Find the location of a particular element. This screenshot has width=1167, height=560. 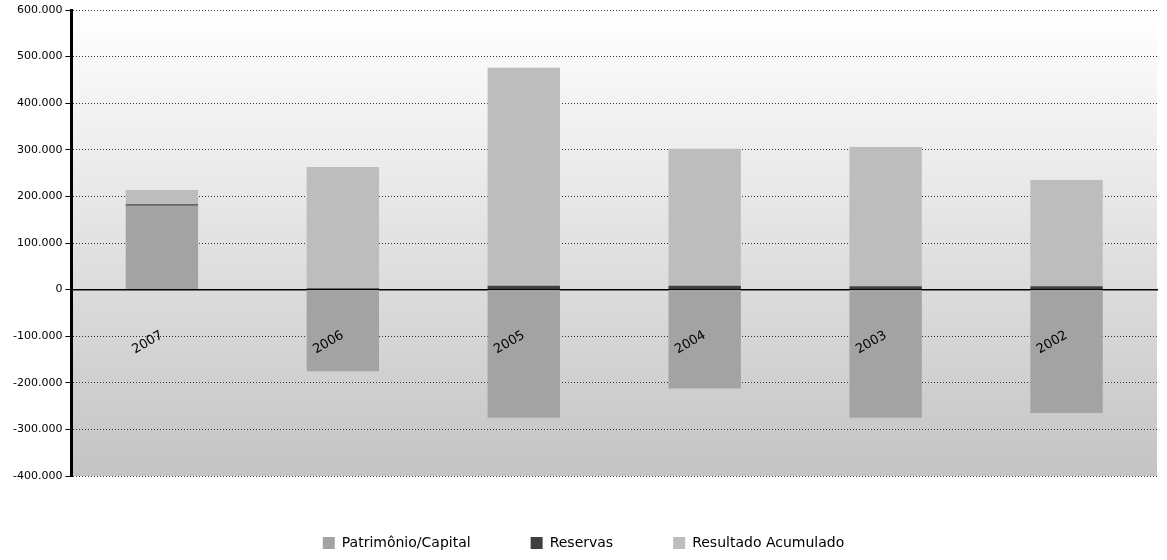

y-tick-label: 300.000 is located at coordinates (39, 149).